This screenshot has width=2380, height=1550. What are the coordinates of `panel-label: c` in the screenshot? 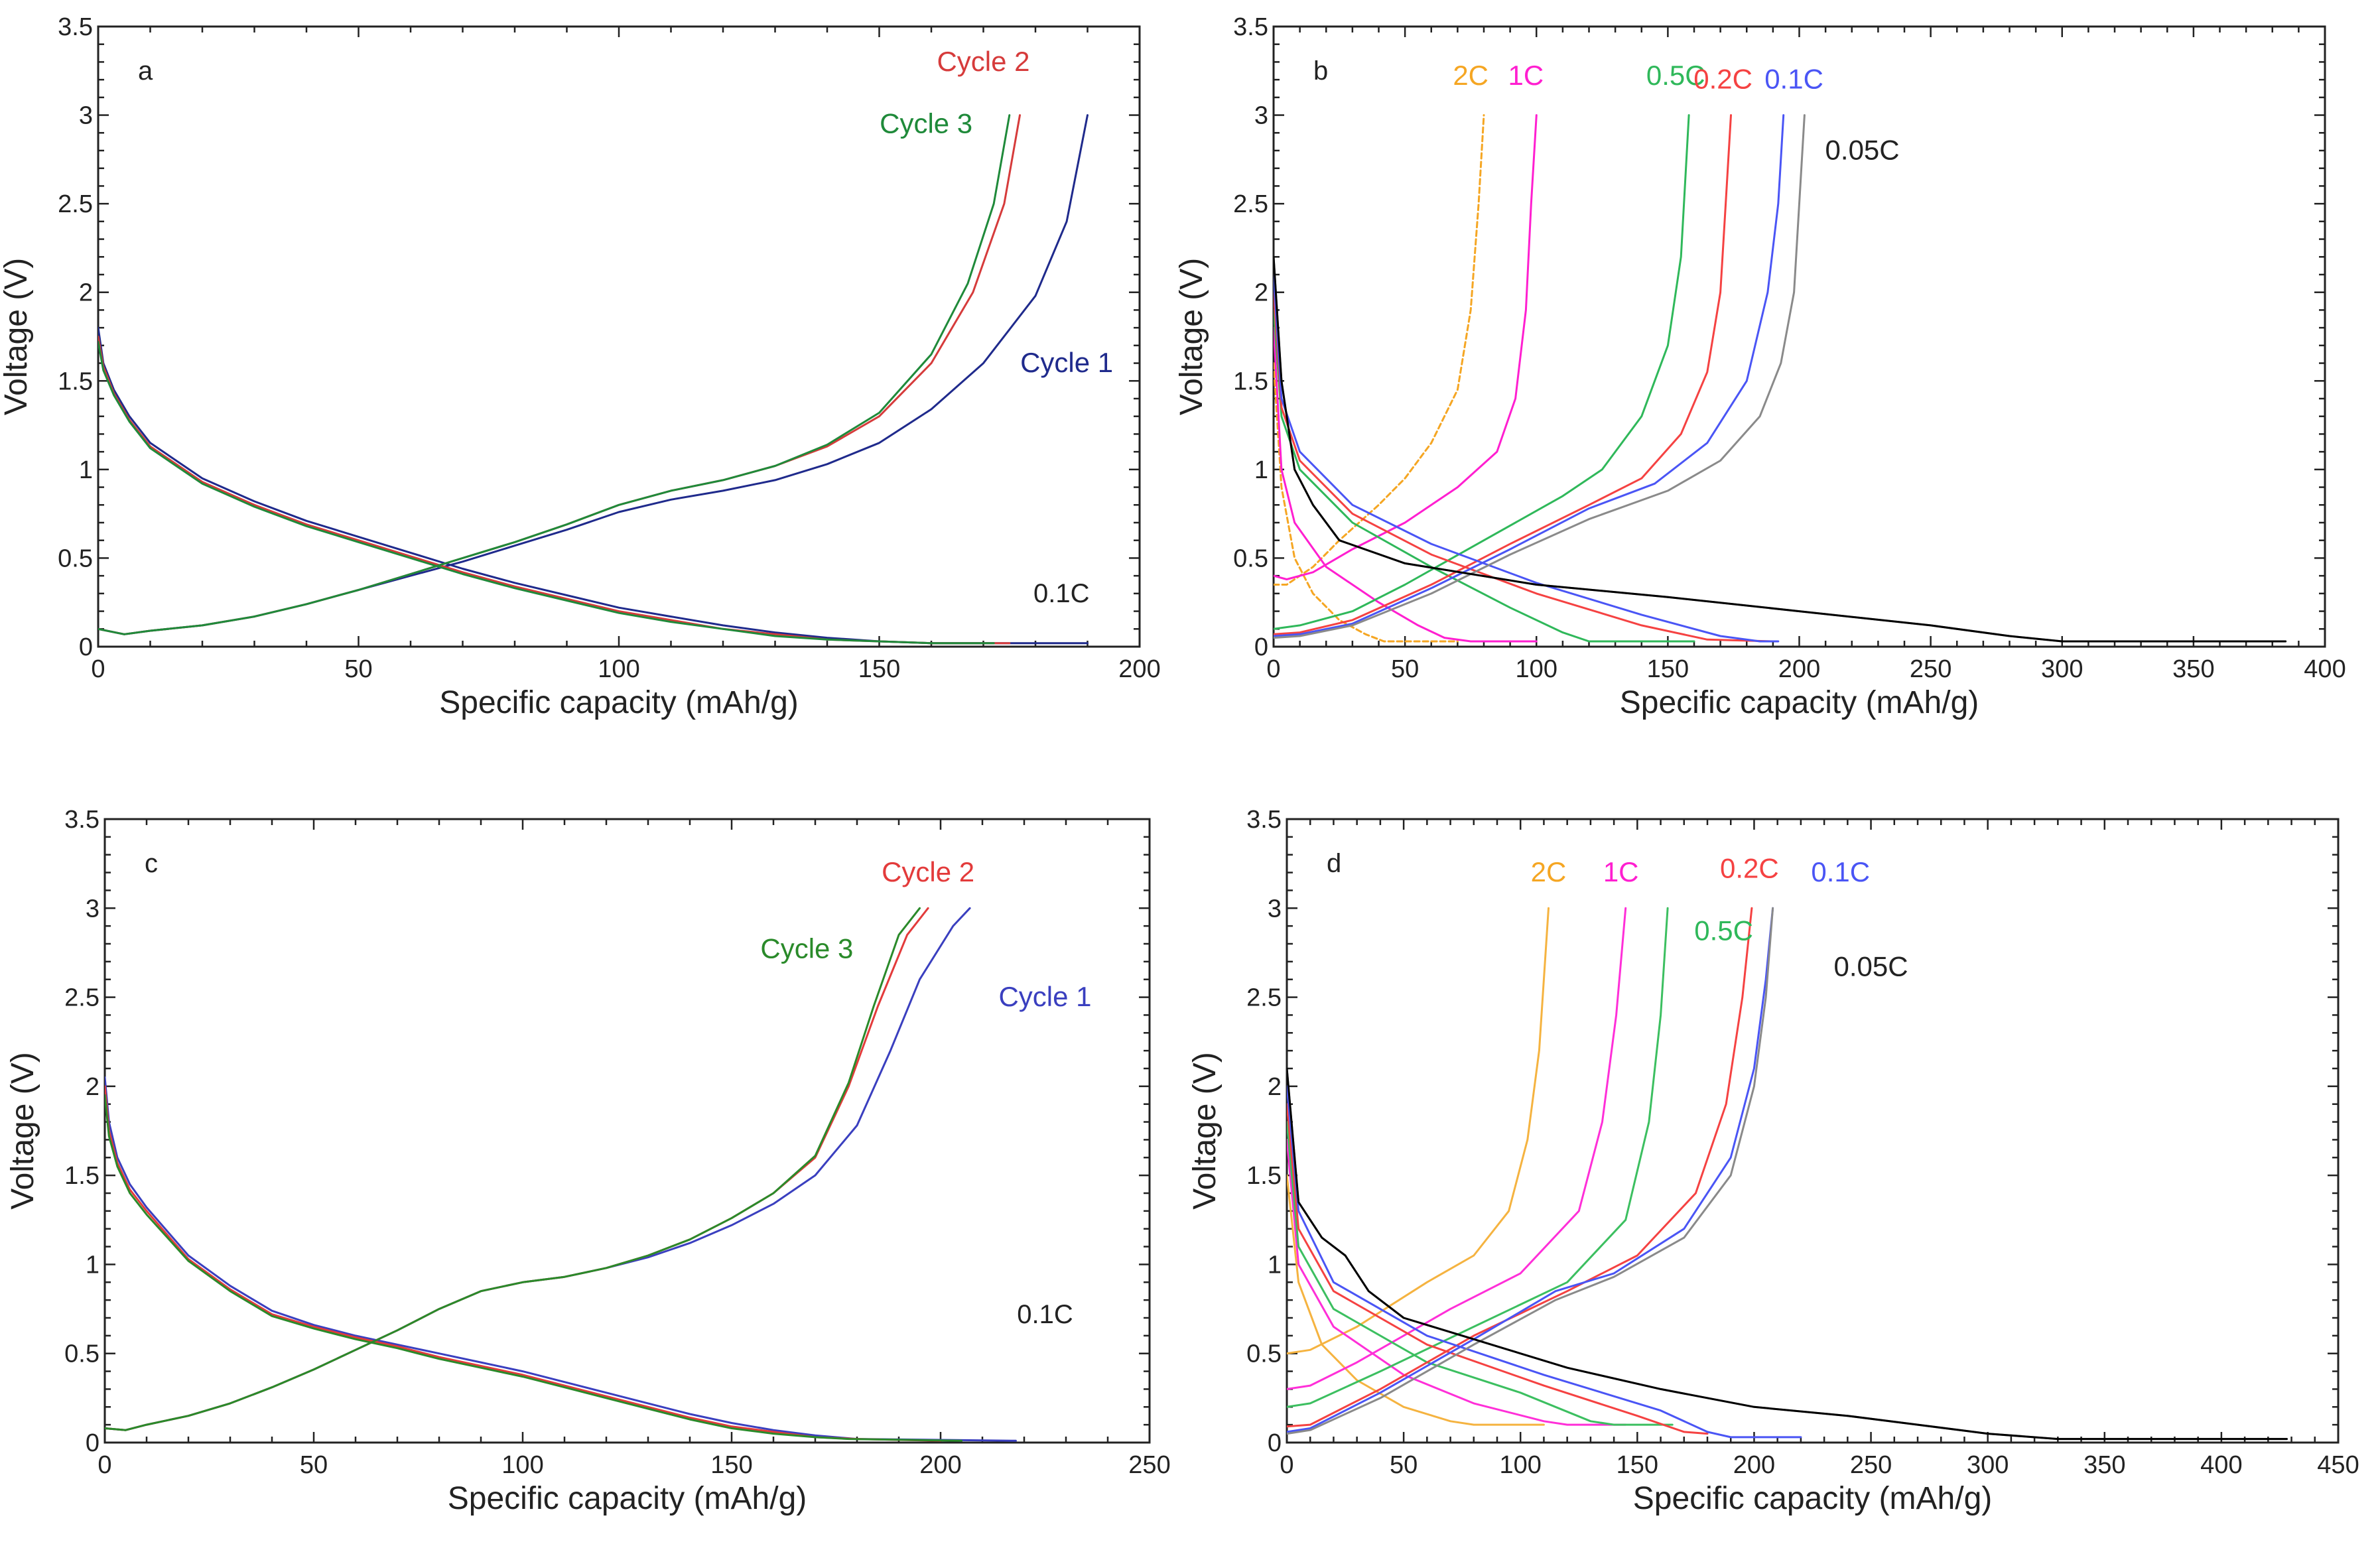 It's located at (151, 863).